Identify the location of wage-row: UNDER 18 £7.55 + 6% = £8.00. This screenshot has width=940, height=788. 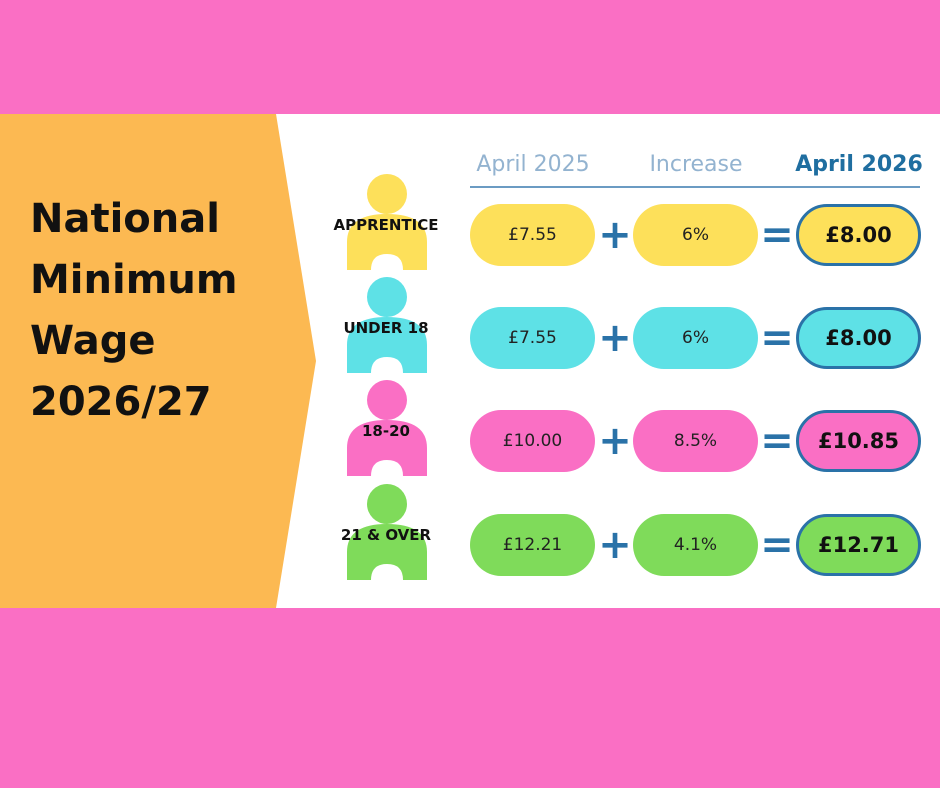
(470, 323).